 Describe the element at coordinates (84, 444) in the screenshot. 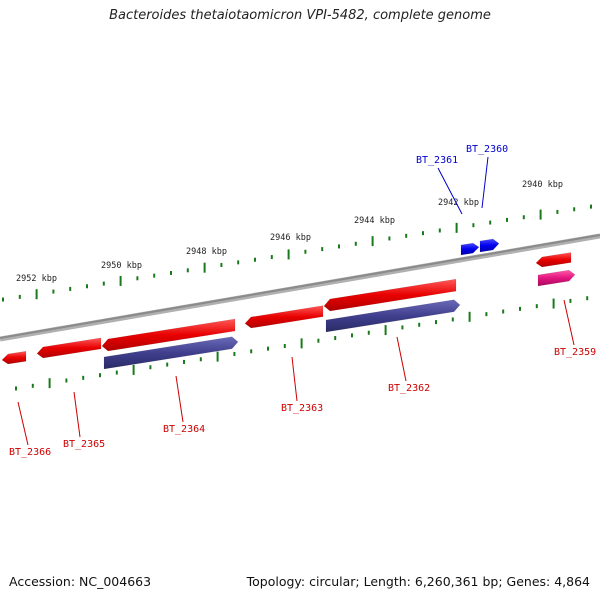

I see `gene-label: BT_2365` at that location.